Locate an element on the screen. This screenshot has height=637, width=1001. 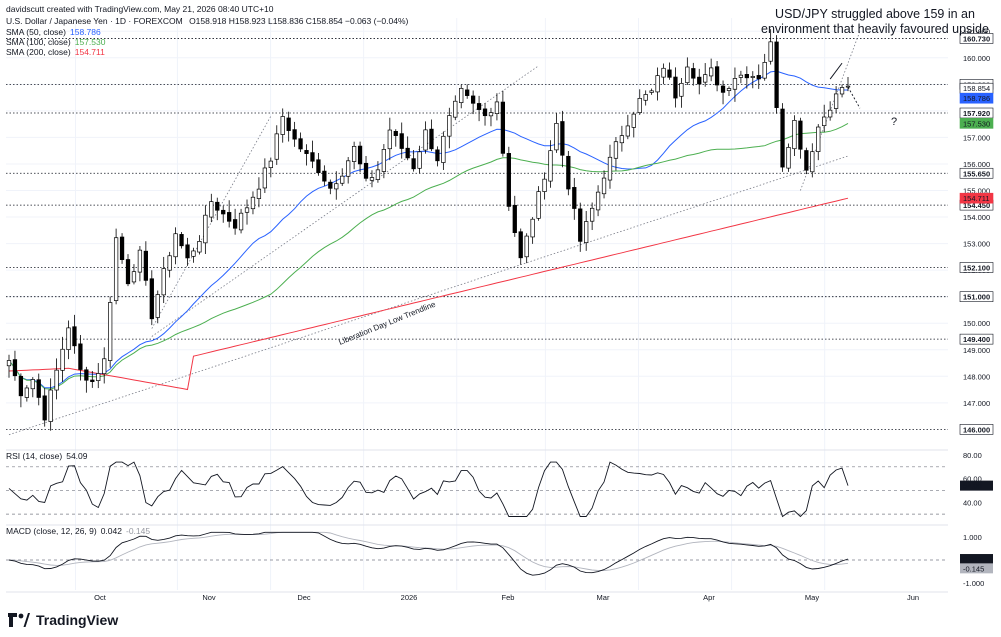
svg-text: 157.530 is located at coordinates (976, 123).